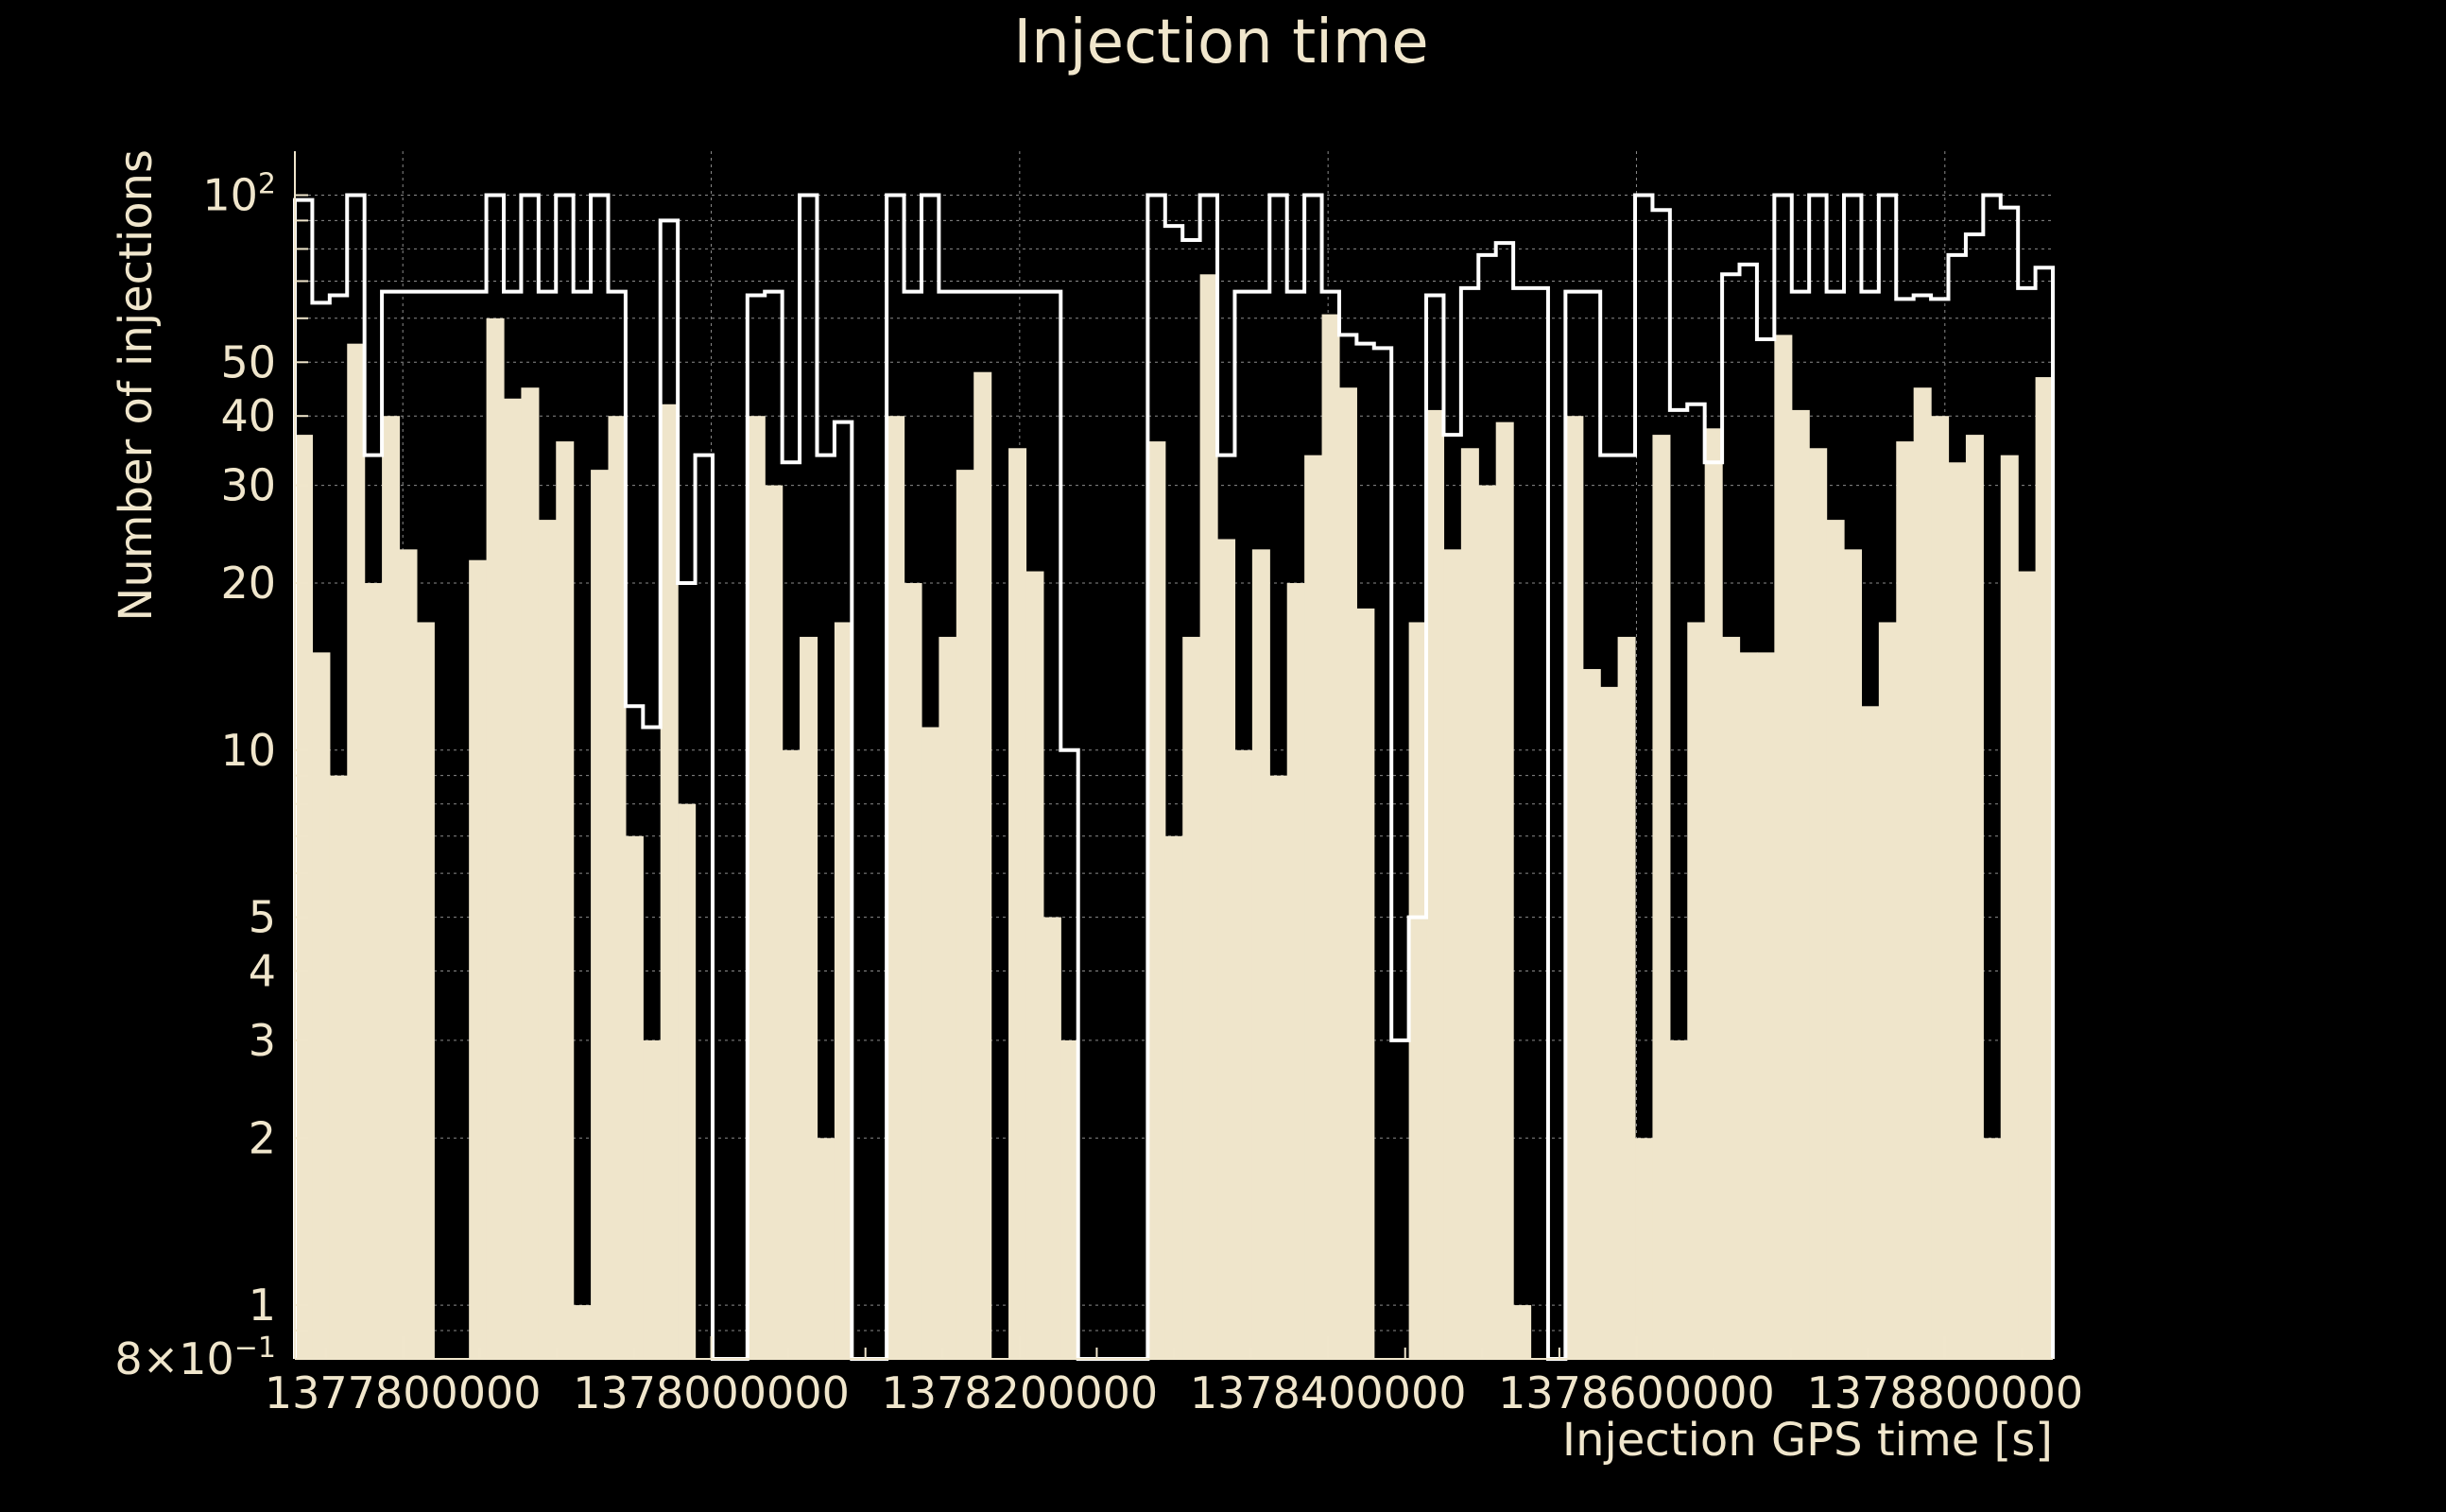  I want to click on y-tick-label: 10, so click(248, 750).